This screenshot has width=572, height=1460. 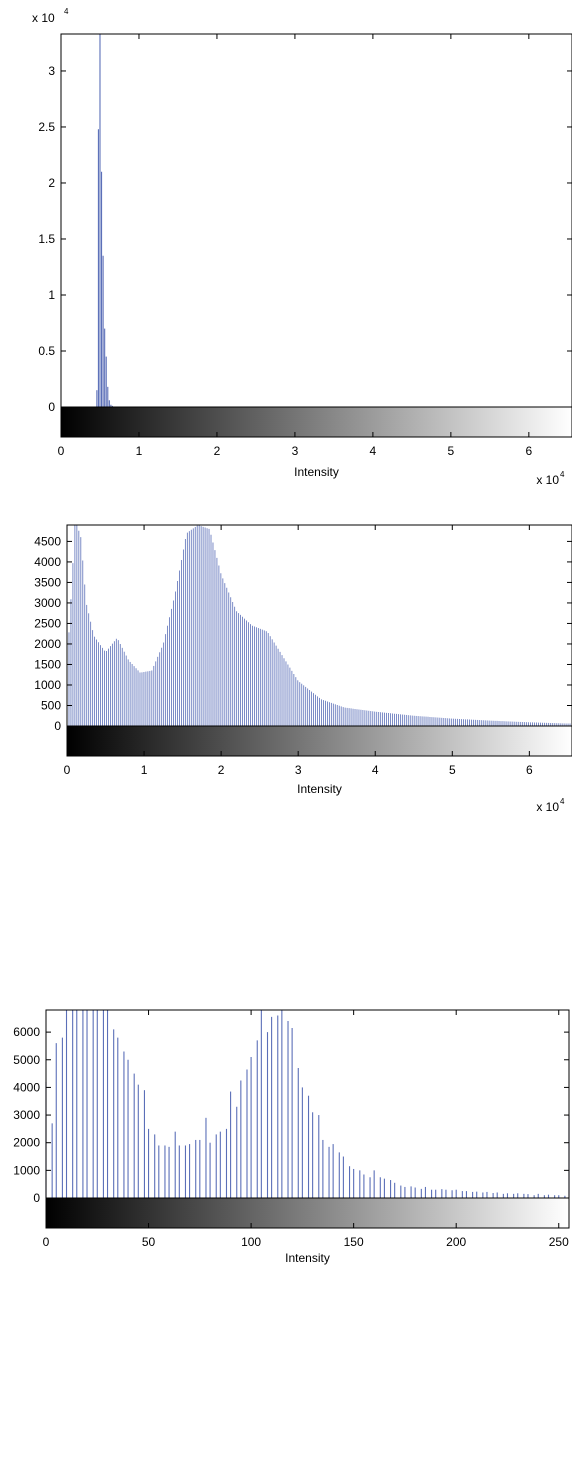 What do you see at coordinates (559, 1242) in the screenshot?
I see `x-tick-label: 250` at bounding box center [559, 1242].